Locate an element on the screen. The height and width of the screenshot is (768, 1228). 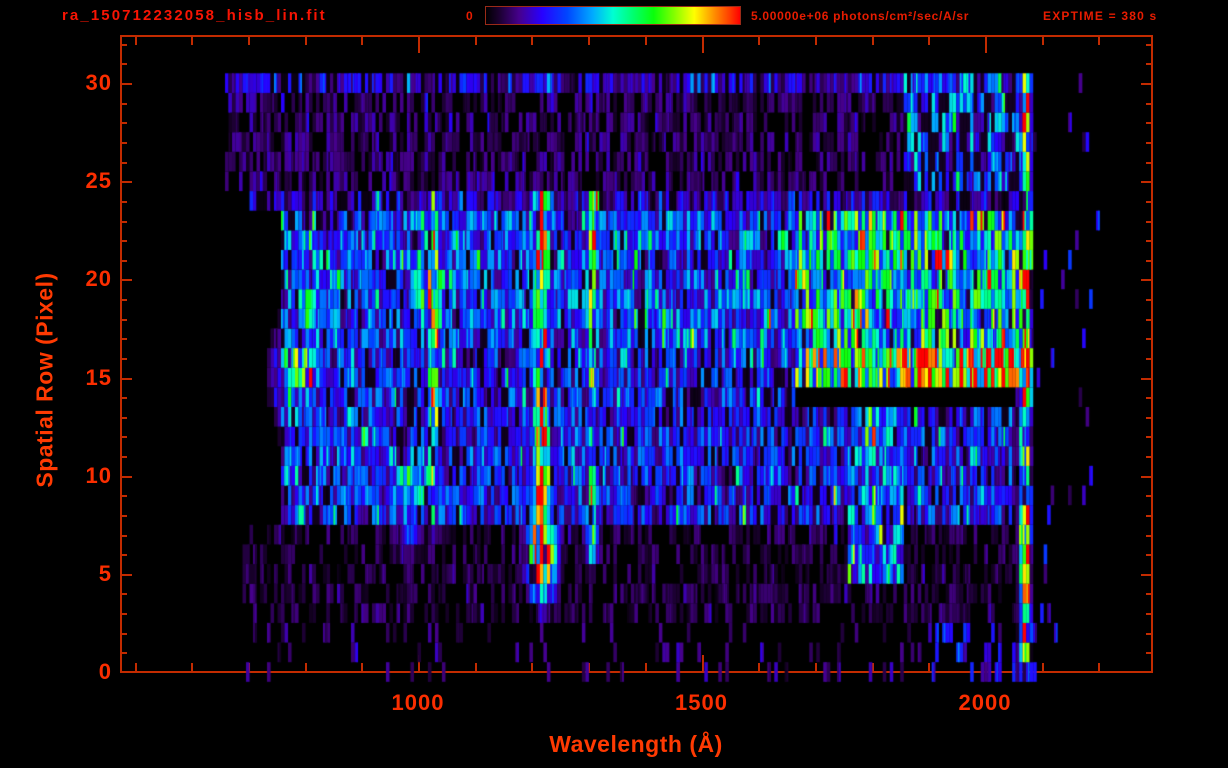
y-tick-label: 20 is located at coordinates (98, 279).